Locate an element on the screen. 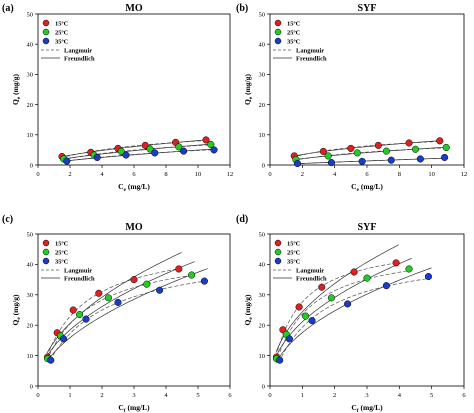 The width and height of the screenshot is (474, 413). x-tick-label: 8 is located at coordinates (399, 174).